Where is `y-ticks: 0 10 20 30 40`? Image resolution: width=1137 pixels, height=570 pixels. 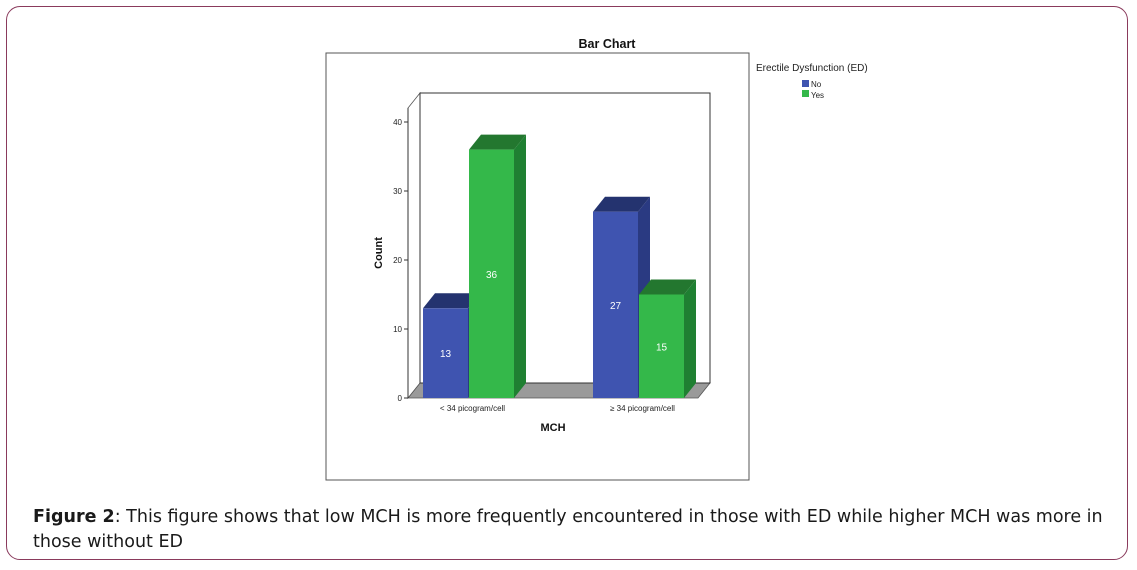
y-ticks: 0 10 20 30 40 is located at coordinates (400, 260).